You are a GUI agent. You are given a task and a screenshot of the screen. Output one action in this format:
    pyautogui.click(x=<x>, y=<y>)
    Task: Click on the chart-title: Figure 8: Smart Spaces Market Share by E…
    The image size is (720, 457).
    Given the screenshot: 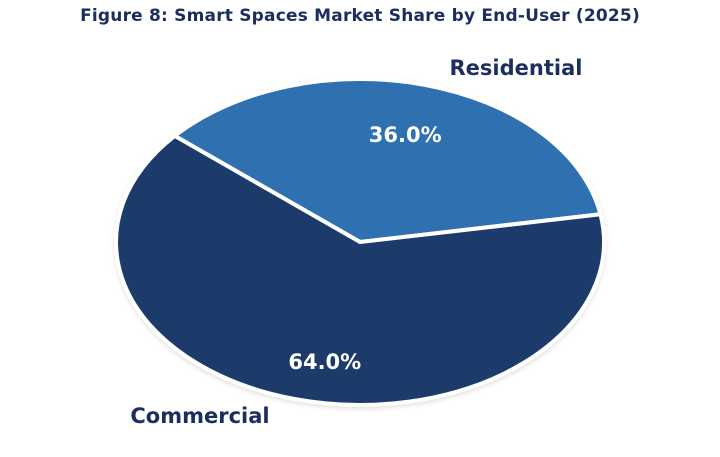 What is the action you would take?
    pyautogui.click(x=360, y=16)
    